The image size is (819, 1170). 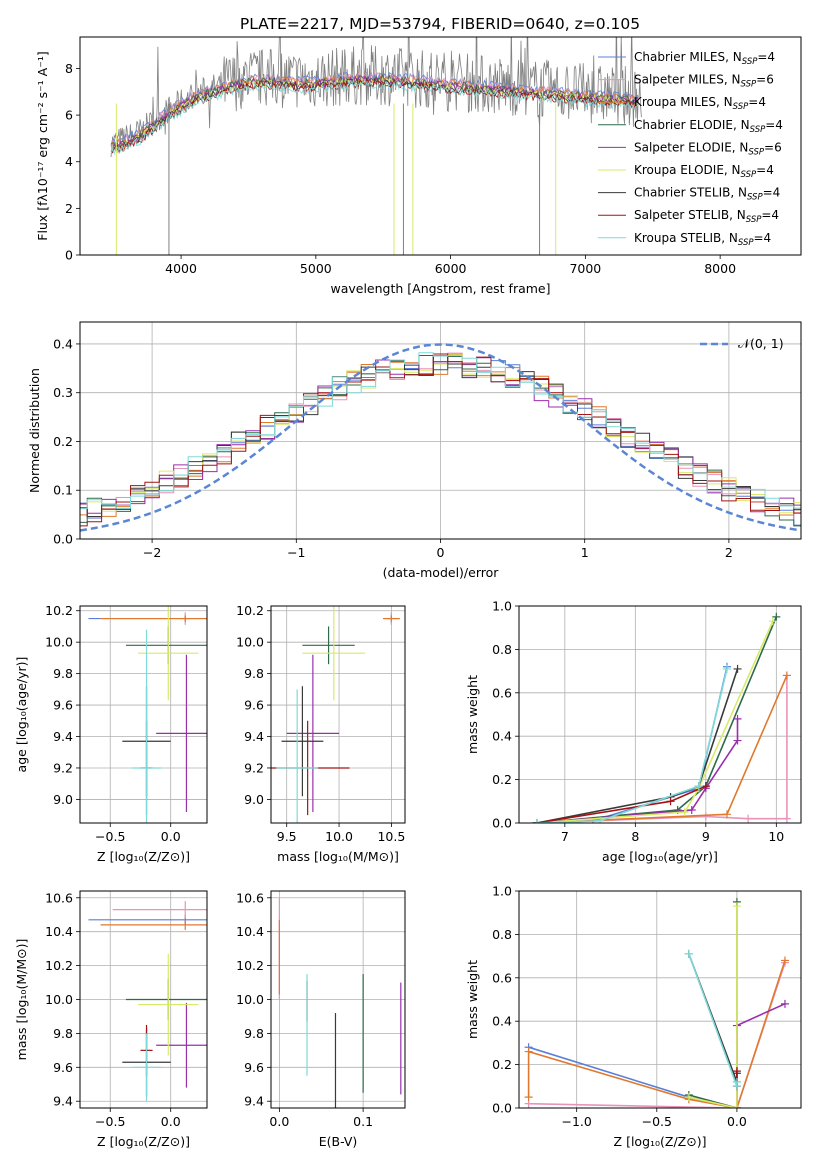 What do you see at coordinates (441, 552) in the screenshot?
I see `tick-label-x: 0` at bounding box center [441, 552].